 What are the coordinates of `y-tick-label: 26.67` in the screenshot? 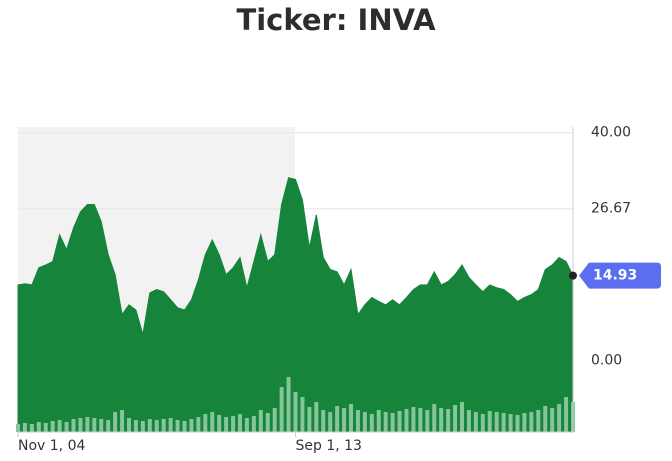 It's located at (611, 209).